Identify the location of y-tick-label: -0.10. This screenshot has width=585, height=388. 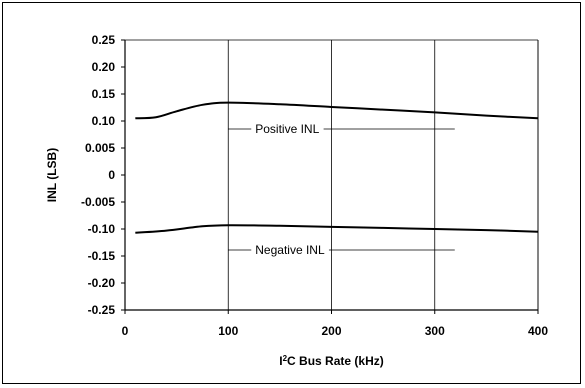
(102, 229).